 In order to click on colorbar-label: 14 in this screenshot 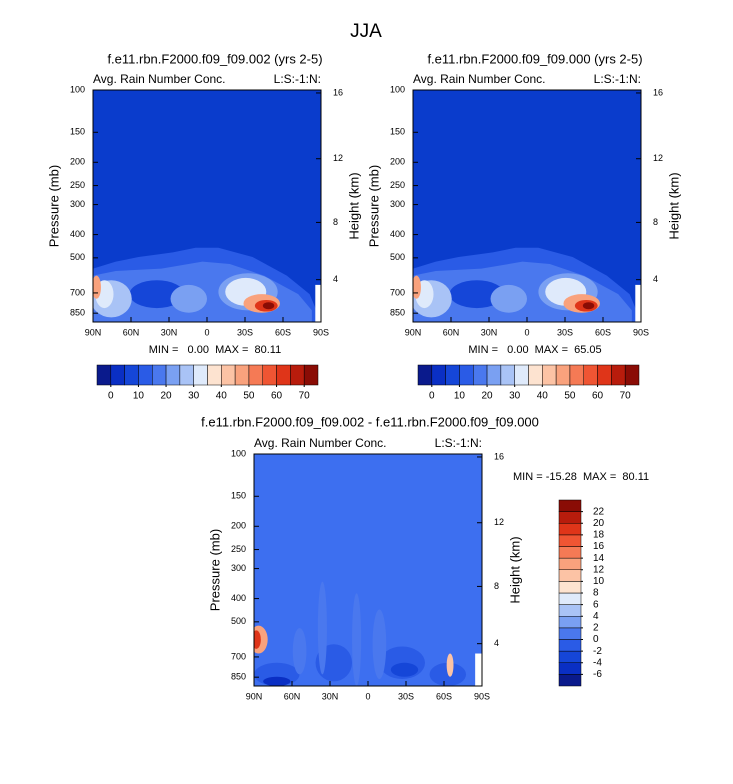, I will do `click(599, 558)`.